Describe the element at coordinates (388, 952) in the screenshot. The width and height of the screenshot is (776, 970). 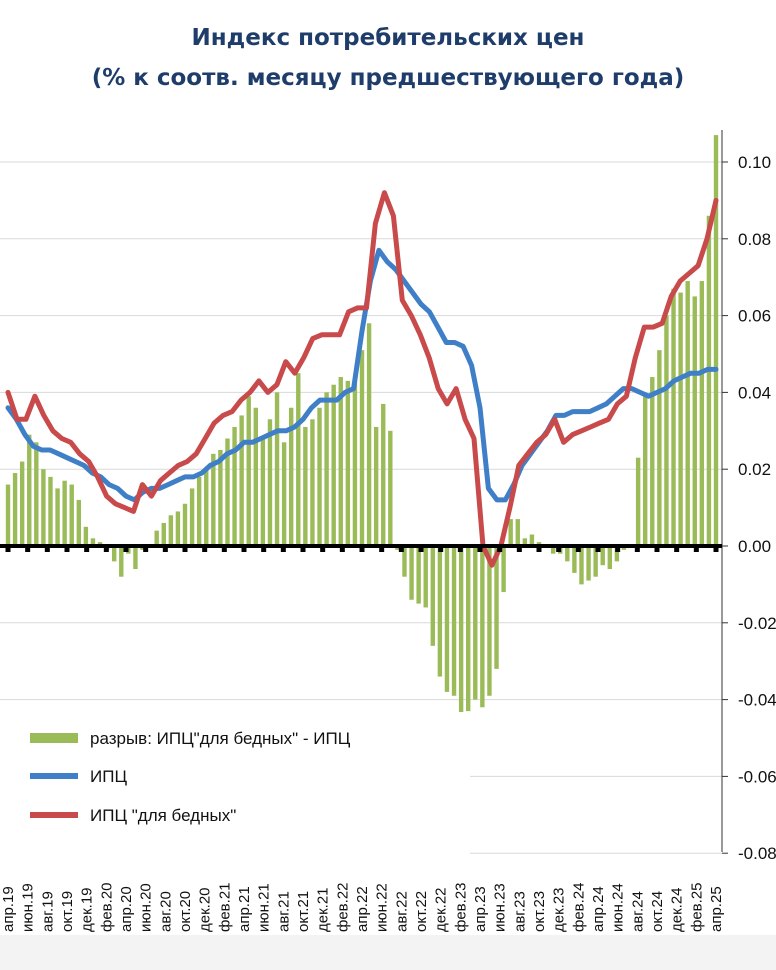
I see `bottom-band` at that location.